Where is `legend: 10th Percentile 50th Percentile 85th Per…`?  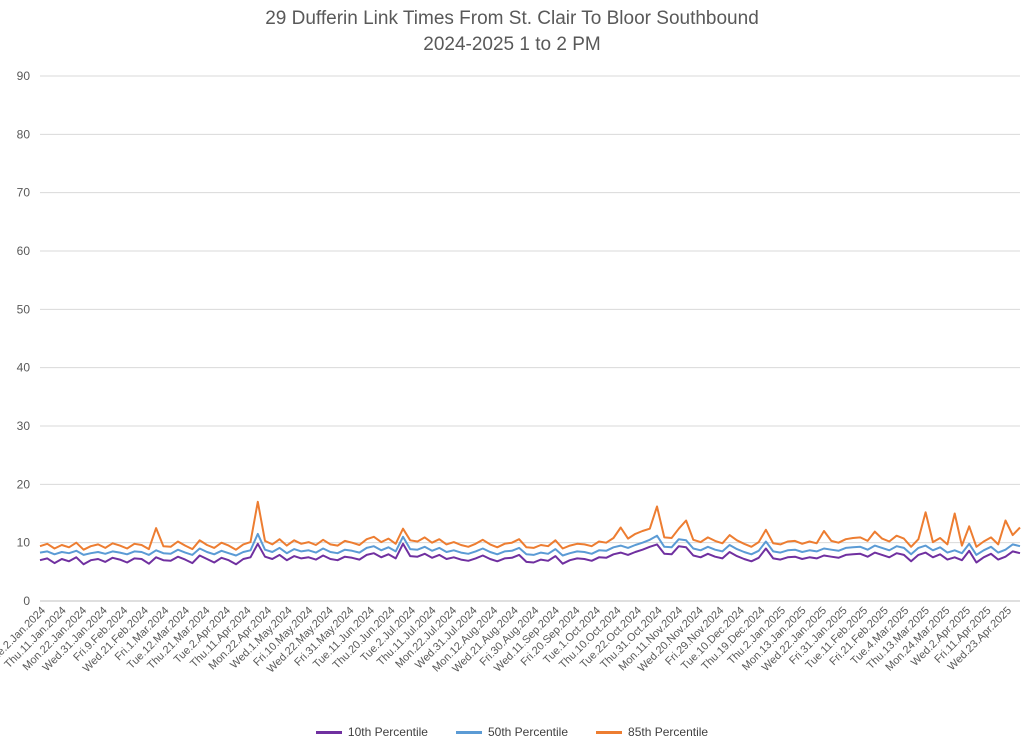 legend: 10th Percentile 50th Percentile 85th Per… is located at coordinates (512, 732).